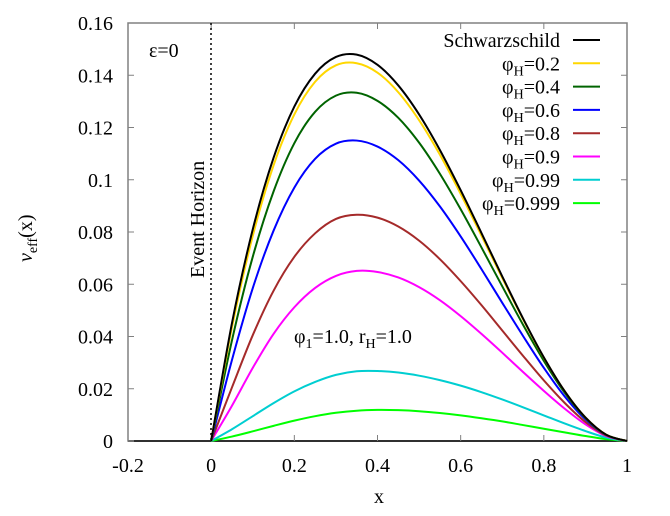 Image resolution: width=670 pixels, height=516 pixels. What do you see at coordinates (531, 113) in the screenshot?
I see `legend-label: φH=0.6` at bounding box center [531, 113].